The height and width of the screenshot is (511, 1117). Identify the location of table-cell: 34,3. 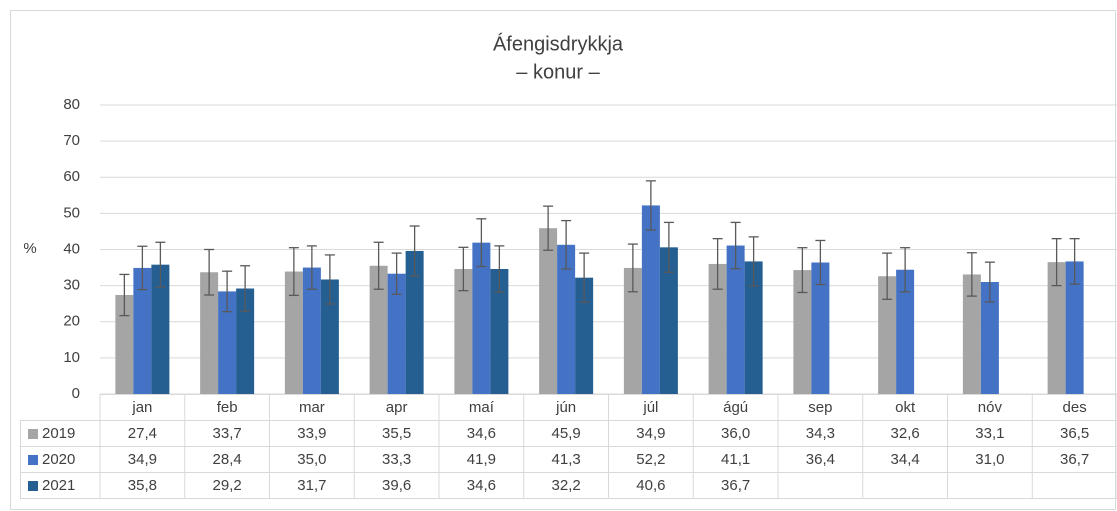
(820, 433).